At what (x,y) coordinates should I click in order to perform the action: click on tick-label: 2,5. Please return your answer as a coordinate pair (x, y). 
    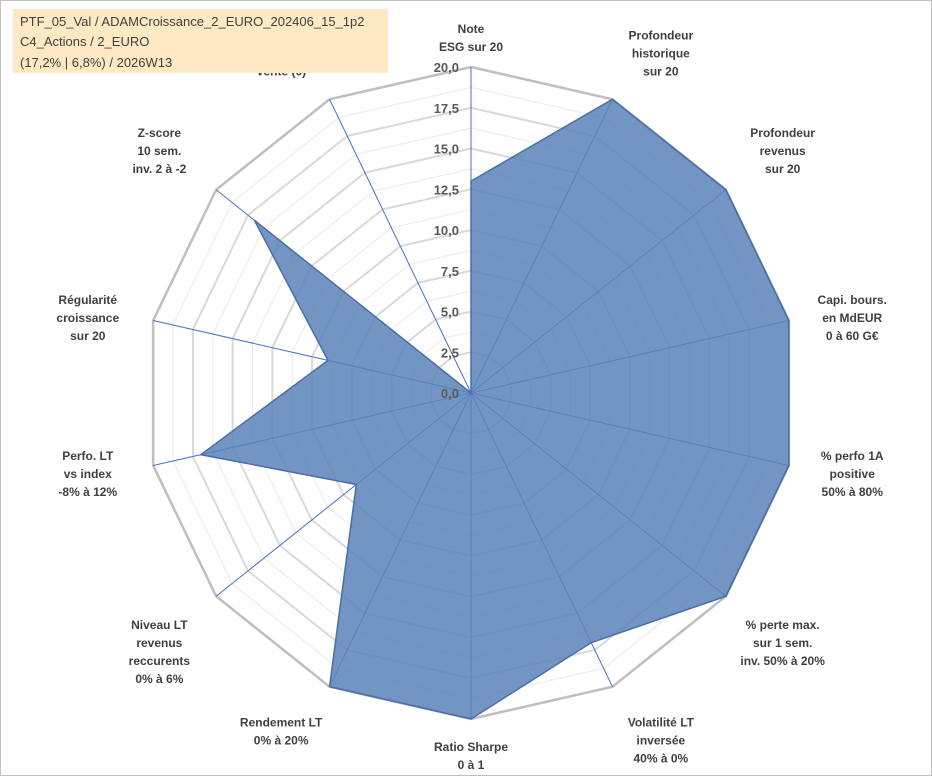
    Looking at the image, I should click on (450, 352).